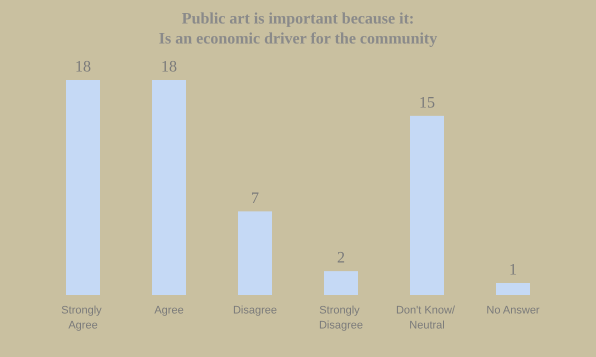 The width and height of the screenshot is (596, 357). I want to click on data-label: 2, so click(341, 258).